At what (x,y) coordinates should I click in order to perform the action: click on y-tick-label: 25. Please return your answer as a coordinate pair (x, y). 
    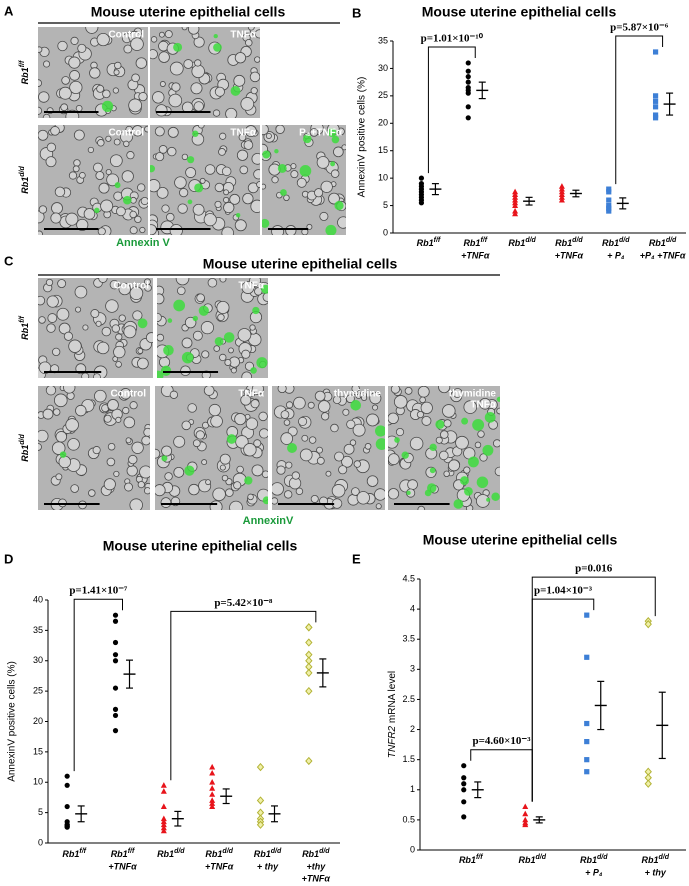
    Looking at the image, I should click on (383, 95).